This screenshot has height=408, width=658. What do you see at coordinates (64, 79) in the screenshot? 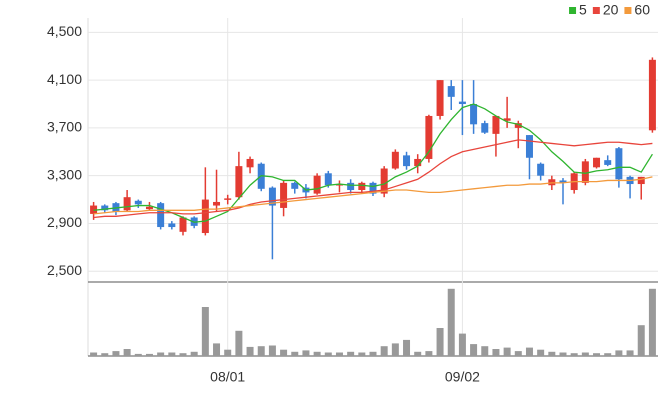
I see `y-tick-label: 4,100` at bounding box center [64, 79].